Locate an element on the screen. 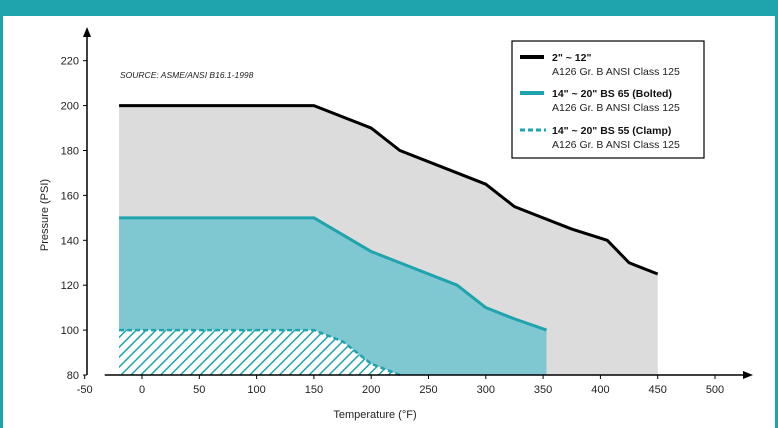 The image size is (778, 428). y-axis-title: Pressure (PSI) is located at coordinates (45, 215).